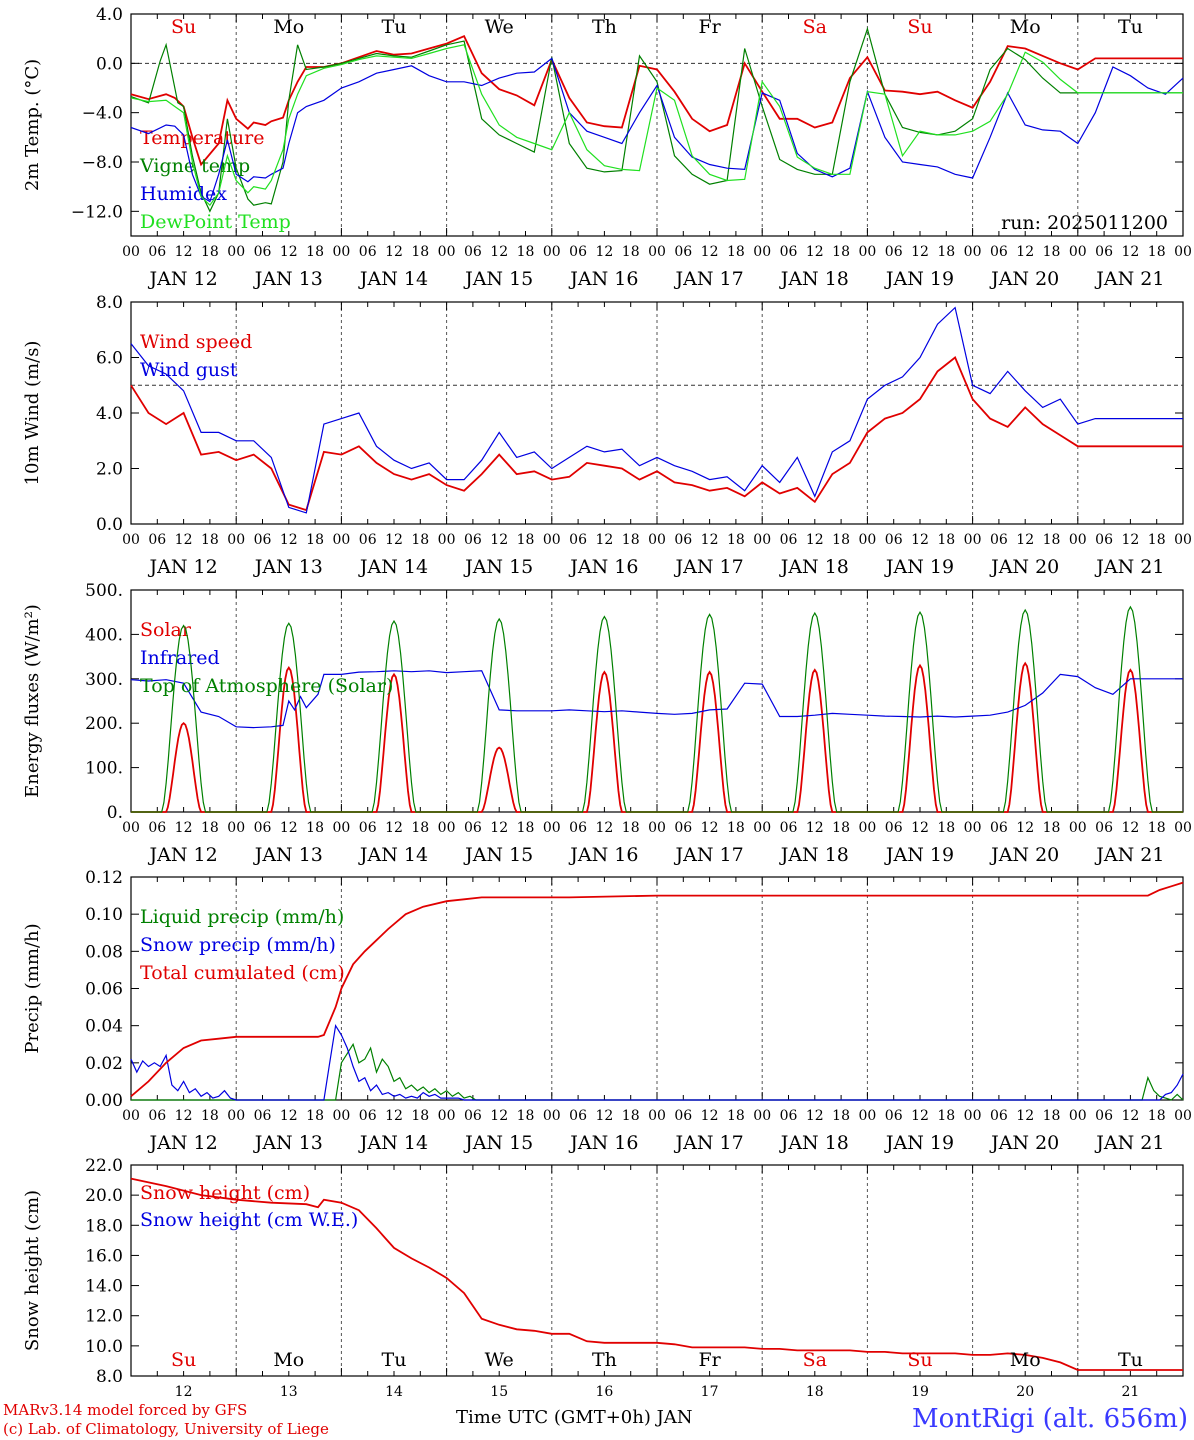 The image size is (1194, 1440). Describe the element at coordinates (104, 1256) in the screenshot. I see `y-tick-label: 16.0` at that location.